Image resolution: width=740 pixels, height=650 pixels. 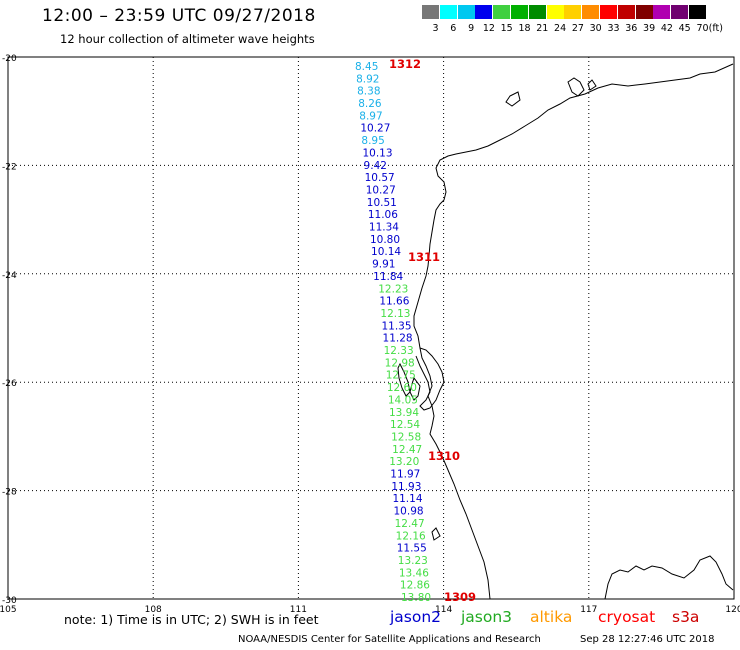 I want to click on legend-label: 3, so click(x=435, y=28).